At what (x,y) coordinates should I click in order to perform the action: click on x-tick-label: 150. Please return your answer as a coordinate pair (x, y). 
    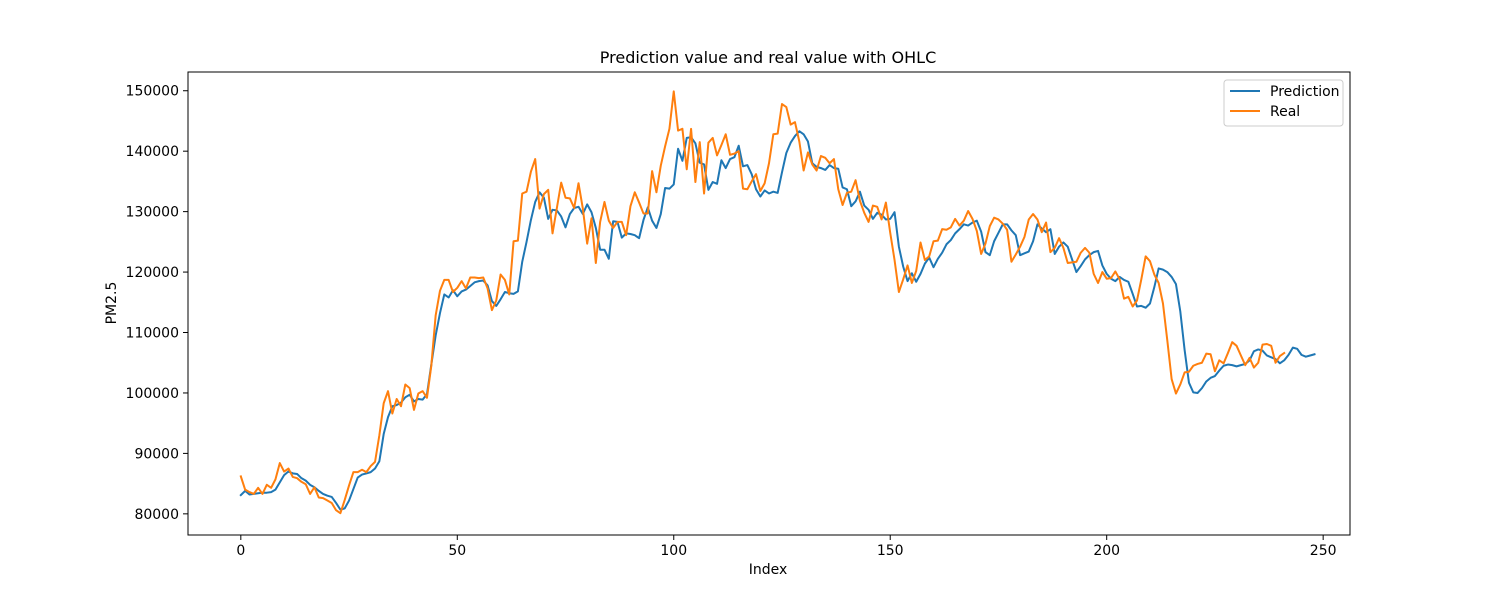
    Looking at the image, I should click on (890, 551).